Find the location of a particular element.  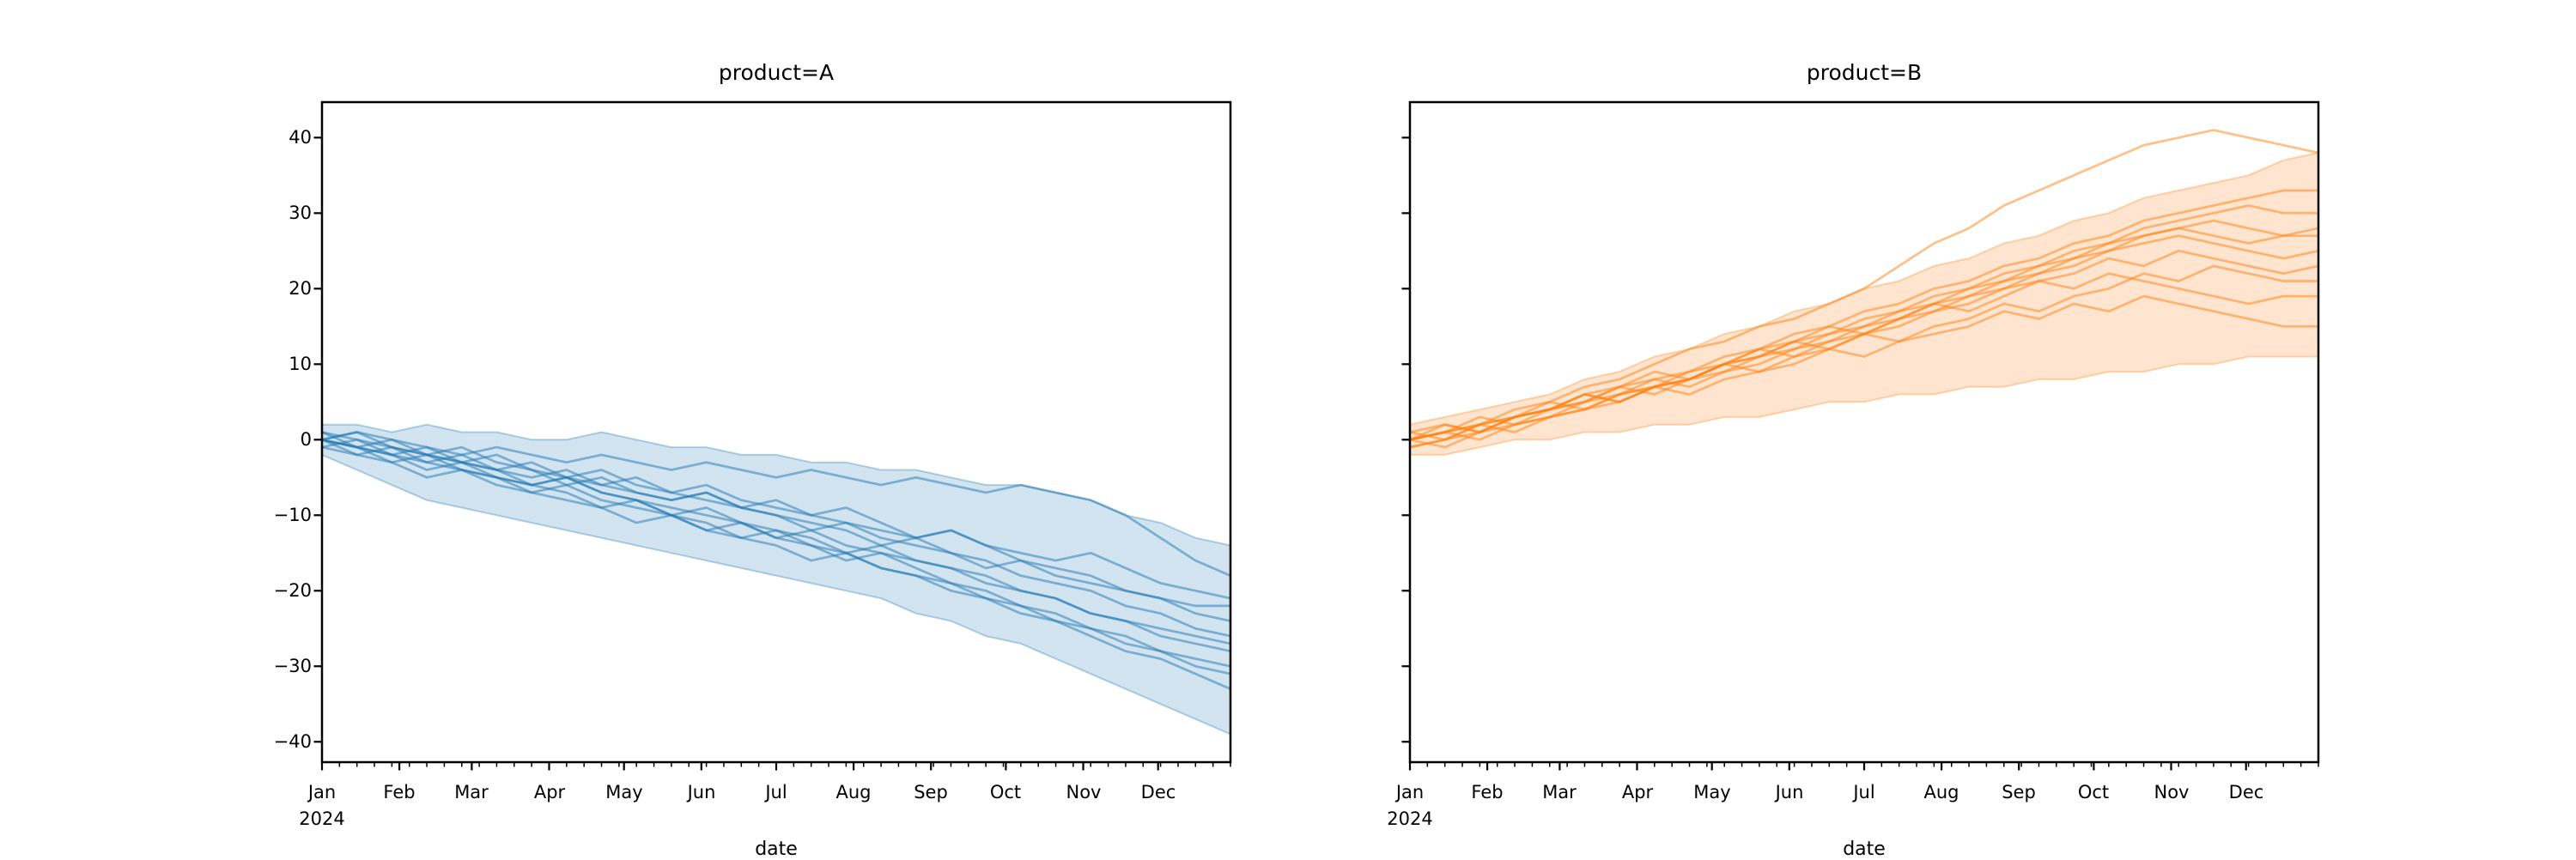

y-tick-label: 20 is located at coordinates (301, 288).